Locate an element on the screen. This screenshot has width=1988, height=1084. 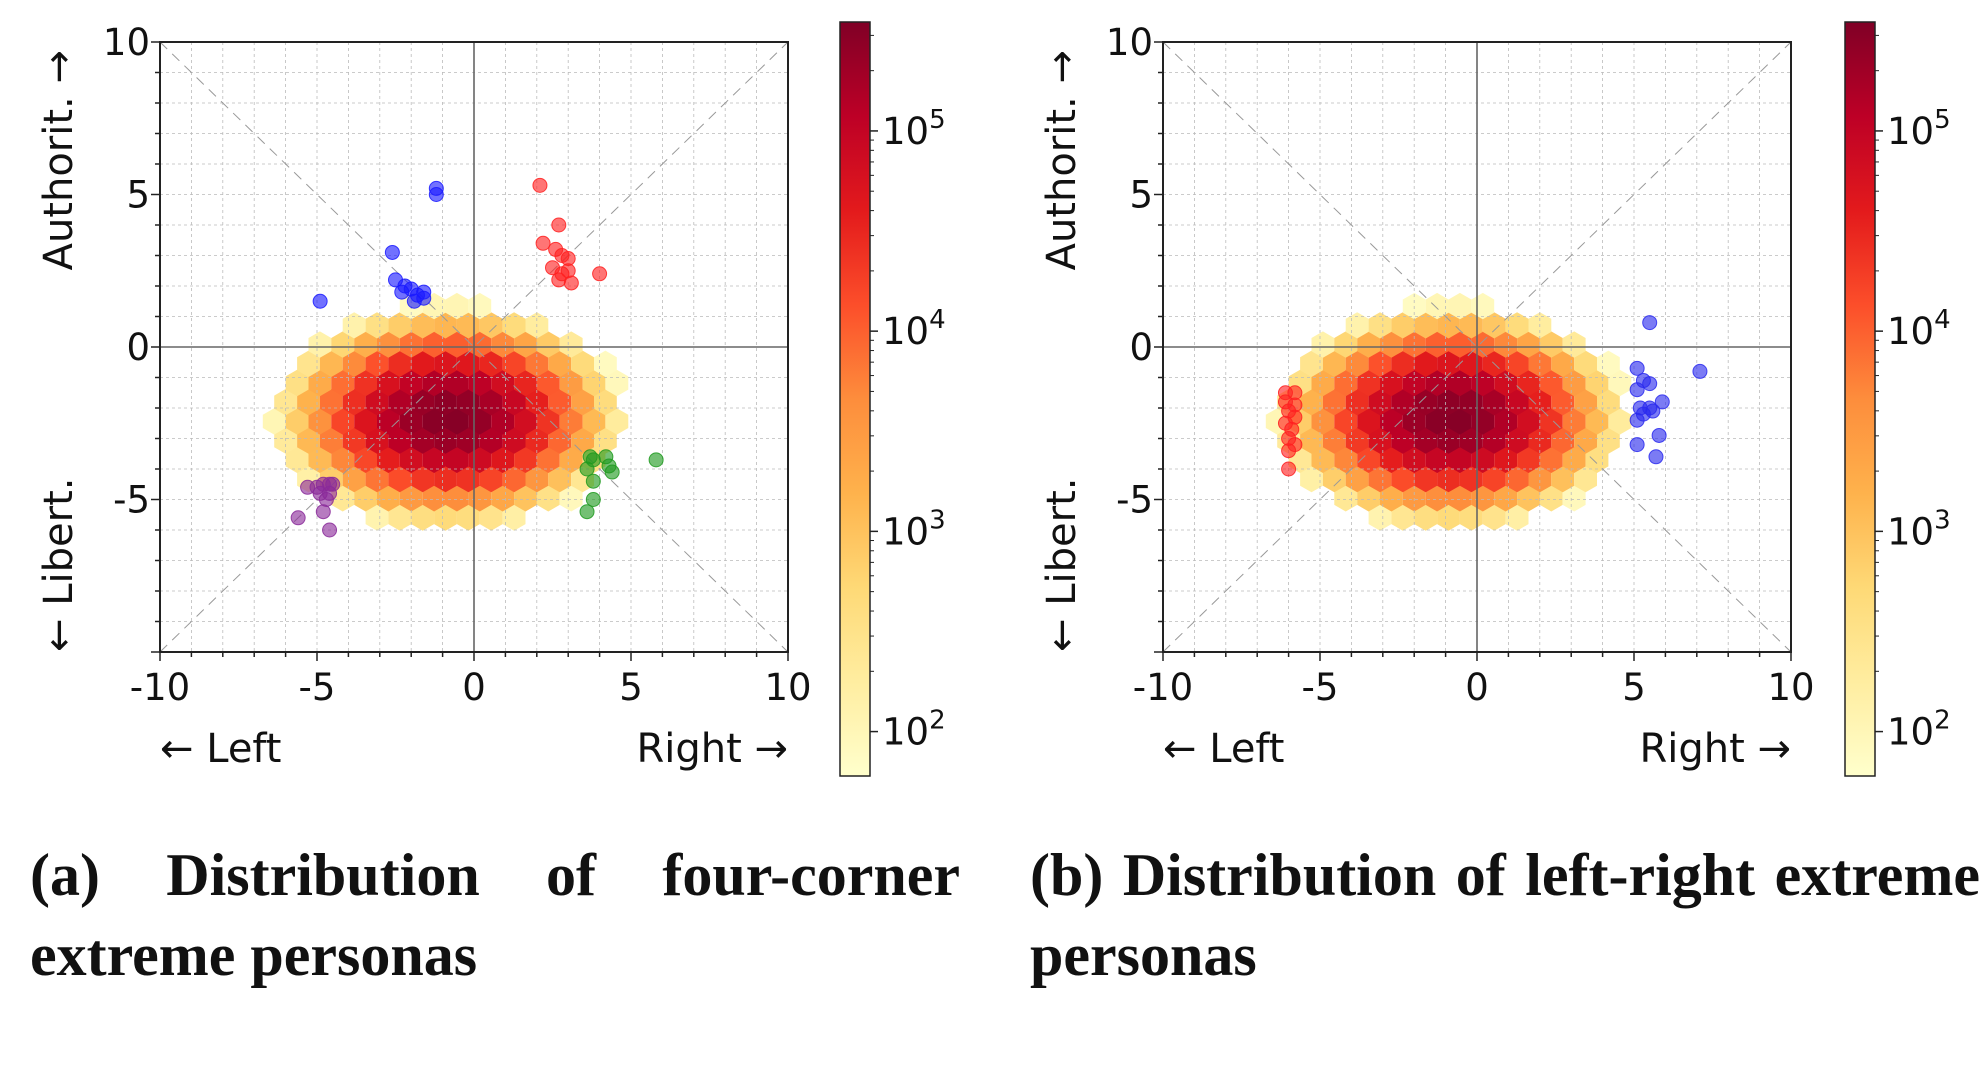
colorbar-gradient is located at coordinates (1860, 399).